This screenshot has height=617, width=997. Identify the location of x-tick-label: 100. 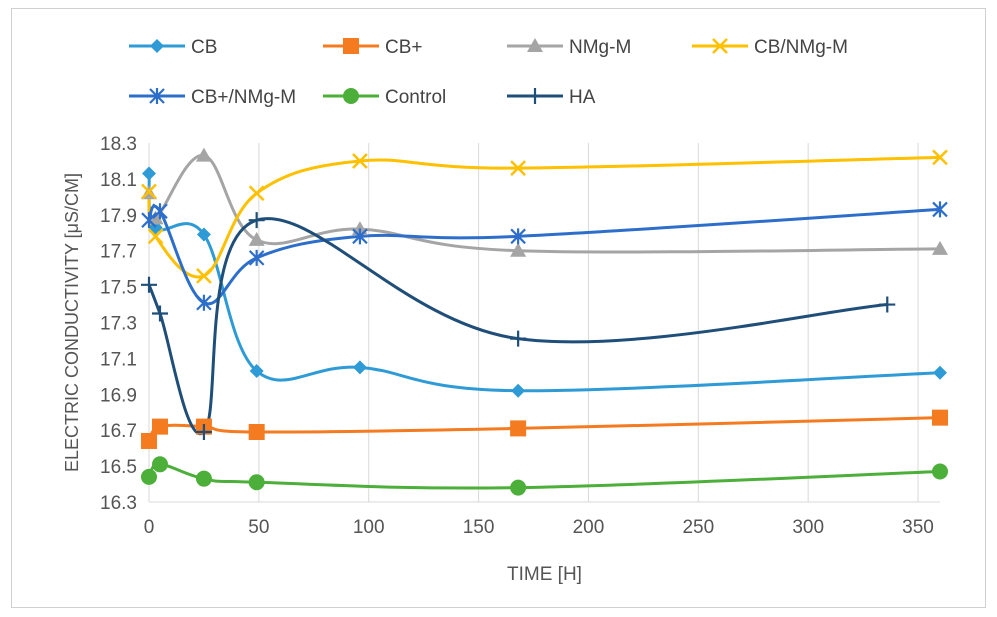
(369, 527).